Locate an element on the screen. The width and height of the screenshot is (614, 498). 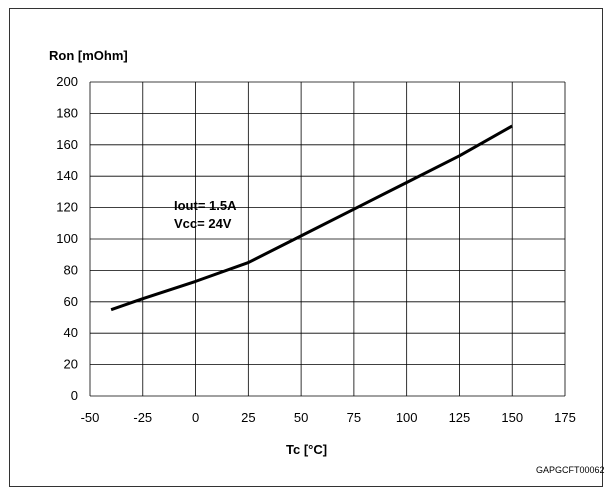
x-tick-label-2: 0 is located at coordinates (195, 417).